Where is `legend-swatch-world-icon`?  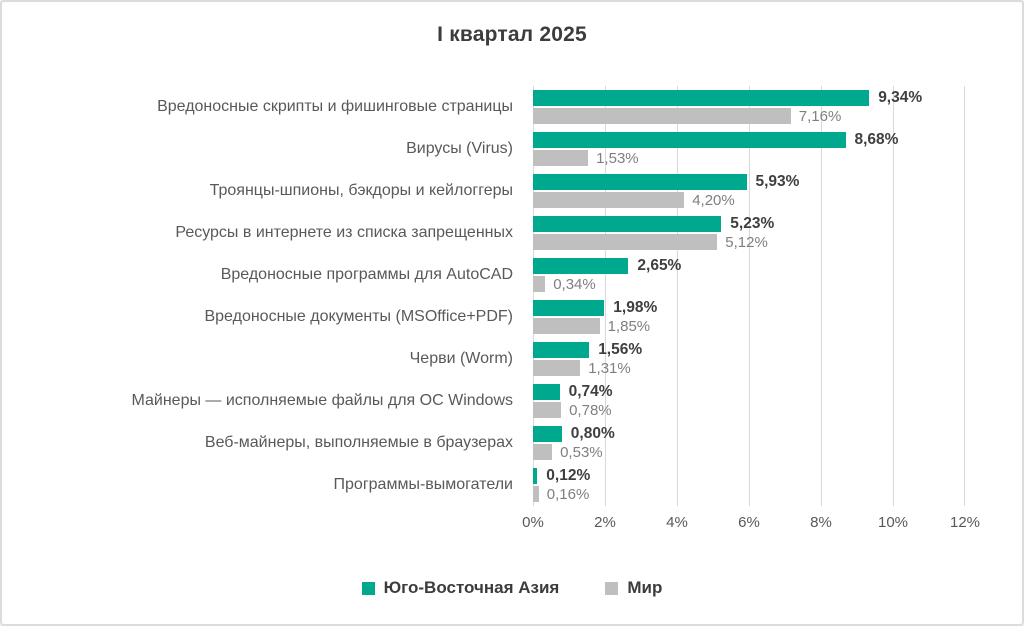
legend-swatch-world-icon is located at coordinates (612, 588).